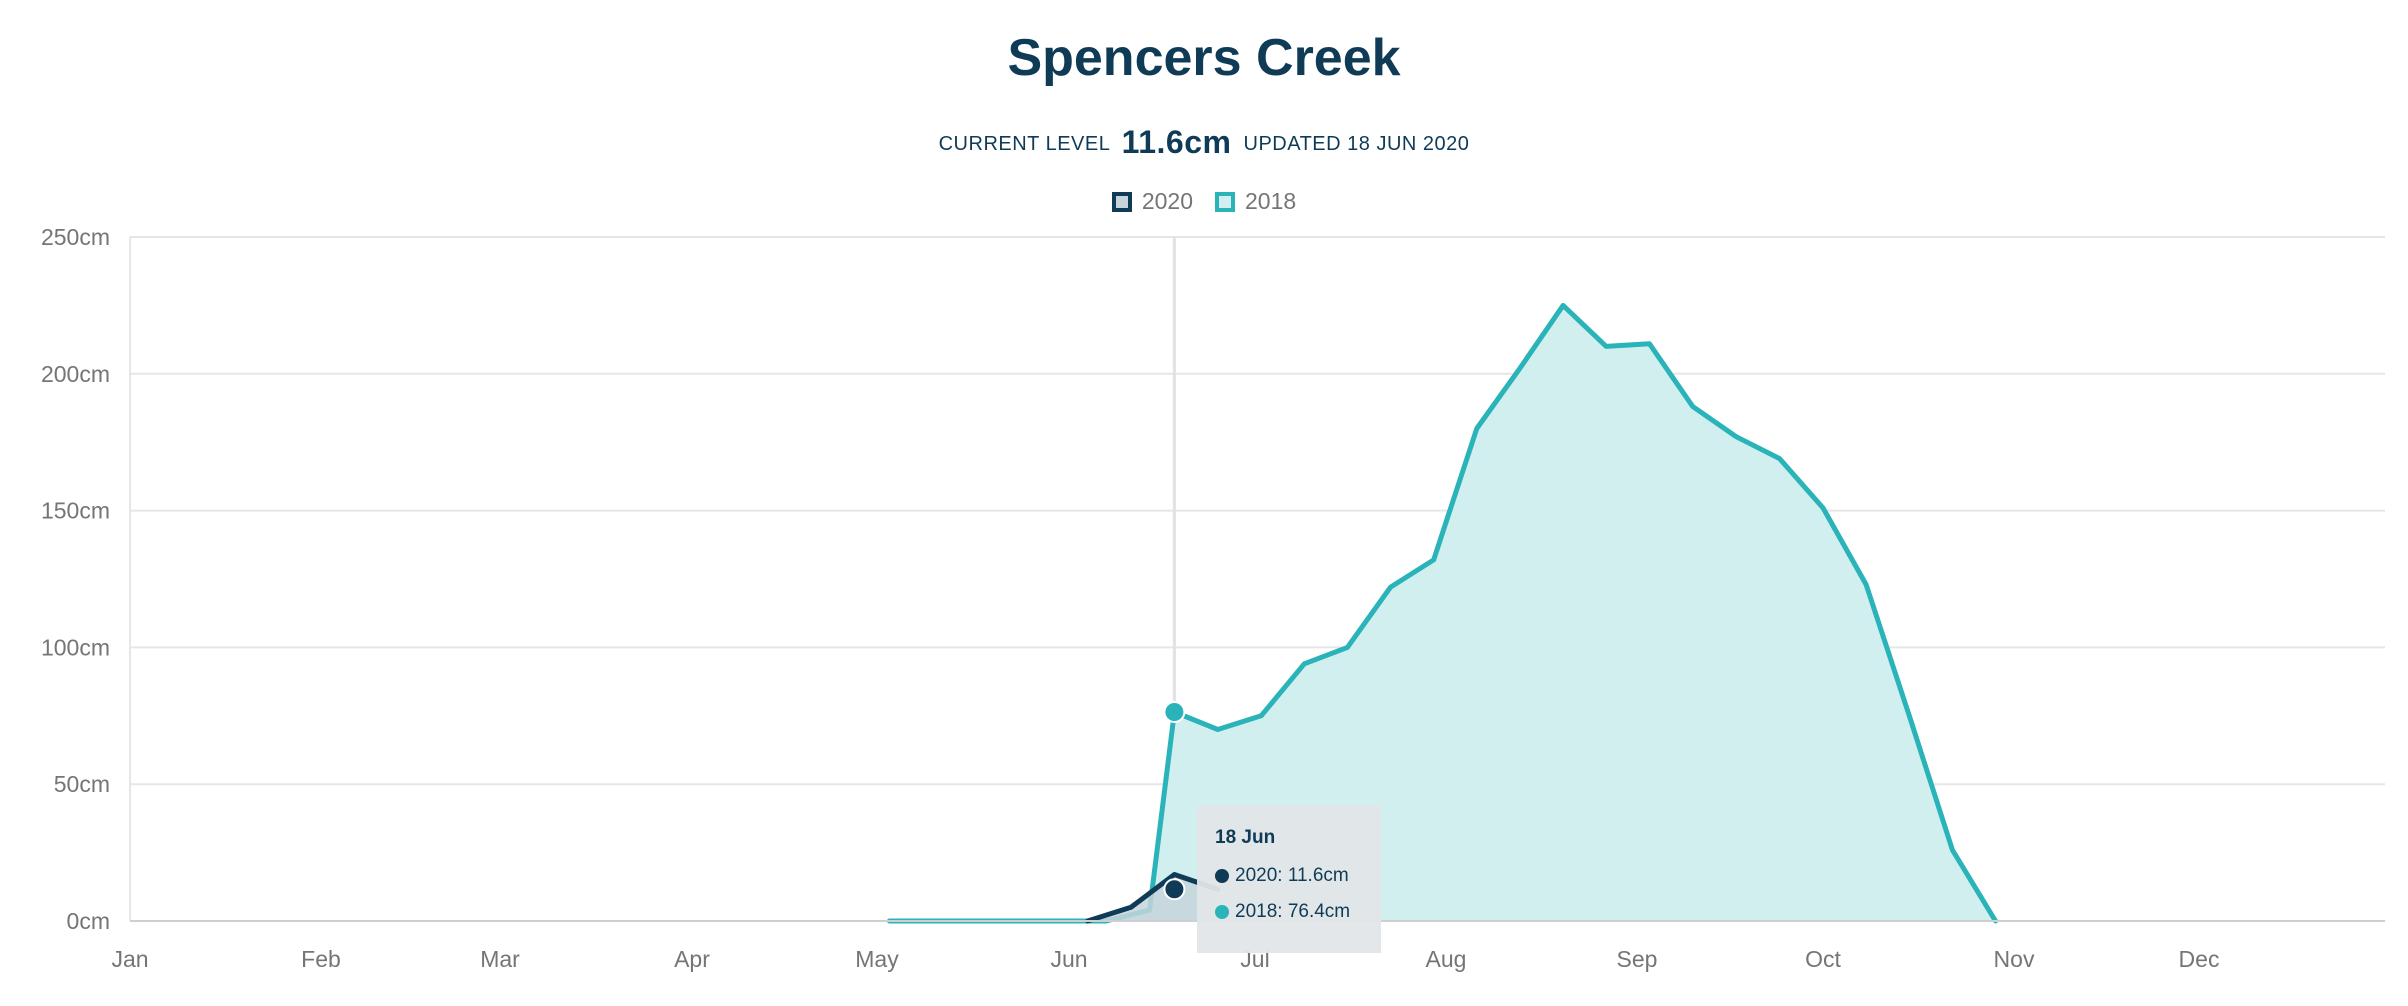 Image resolution: width=2408 pixels, height=1006 pixels. What do you see at coordinates (1225, 201) in the screenshot?
I see `legend-swatch-2018` at bounding box center [1225, 201].